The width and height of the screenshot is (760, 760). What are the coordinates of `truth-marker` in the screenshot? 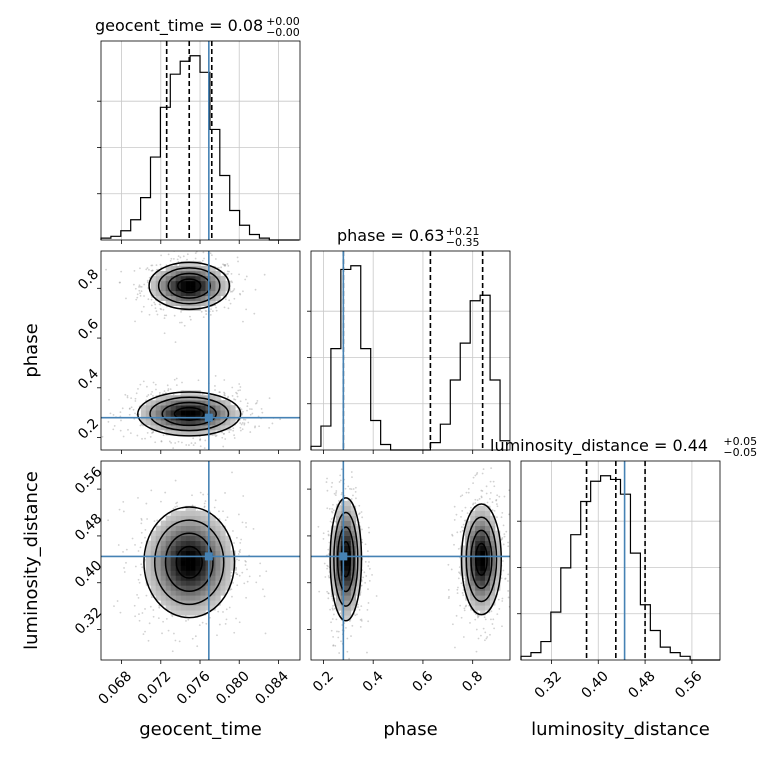 It's located at (208, 556).